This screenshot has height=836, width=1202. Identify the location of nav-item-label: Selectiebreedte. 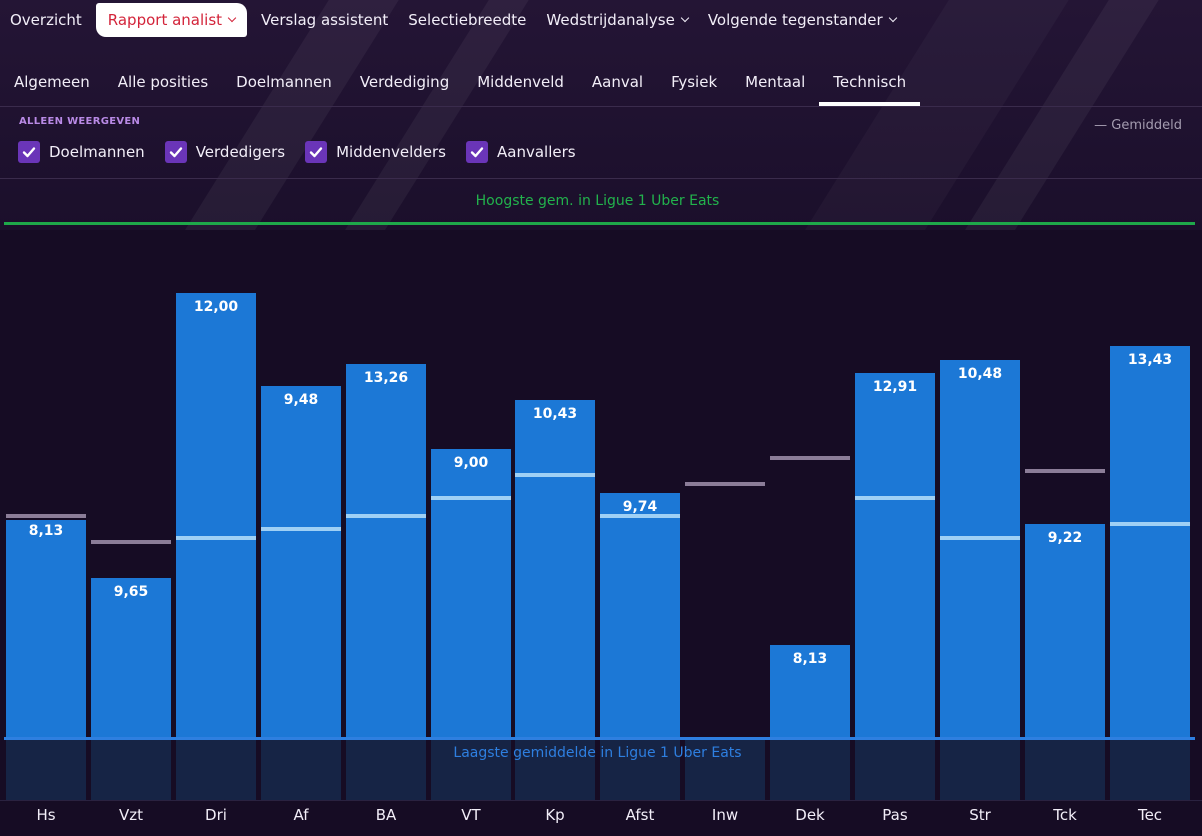
(467, 20).